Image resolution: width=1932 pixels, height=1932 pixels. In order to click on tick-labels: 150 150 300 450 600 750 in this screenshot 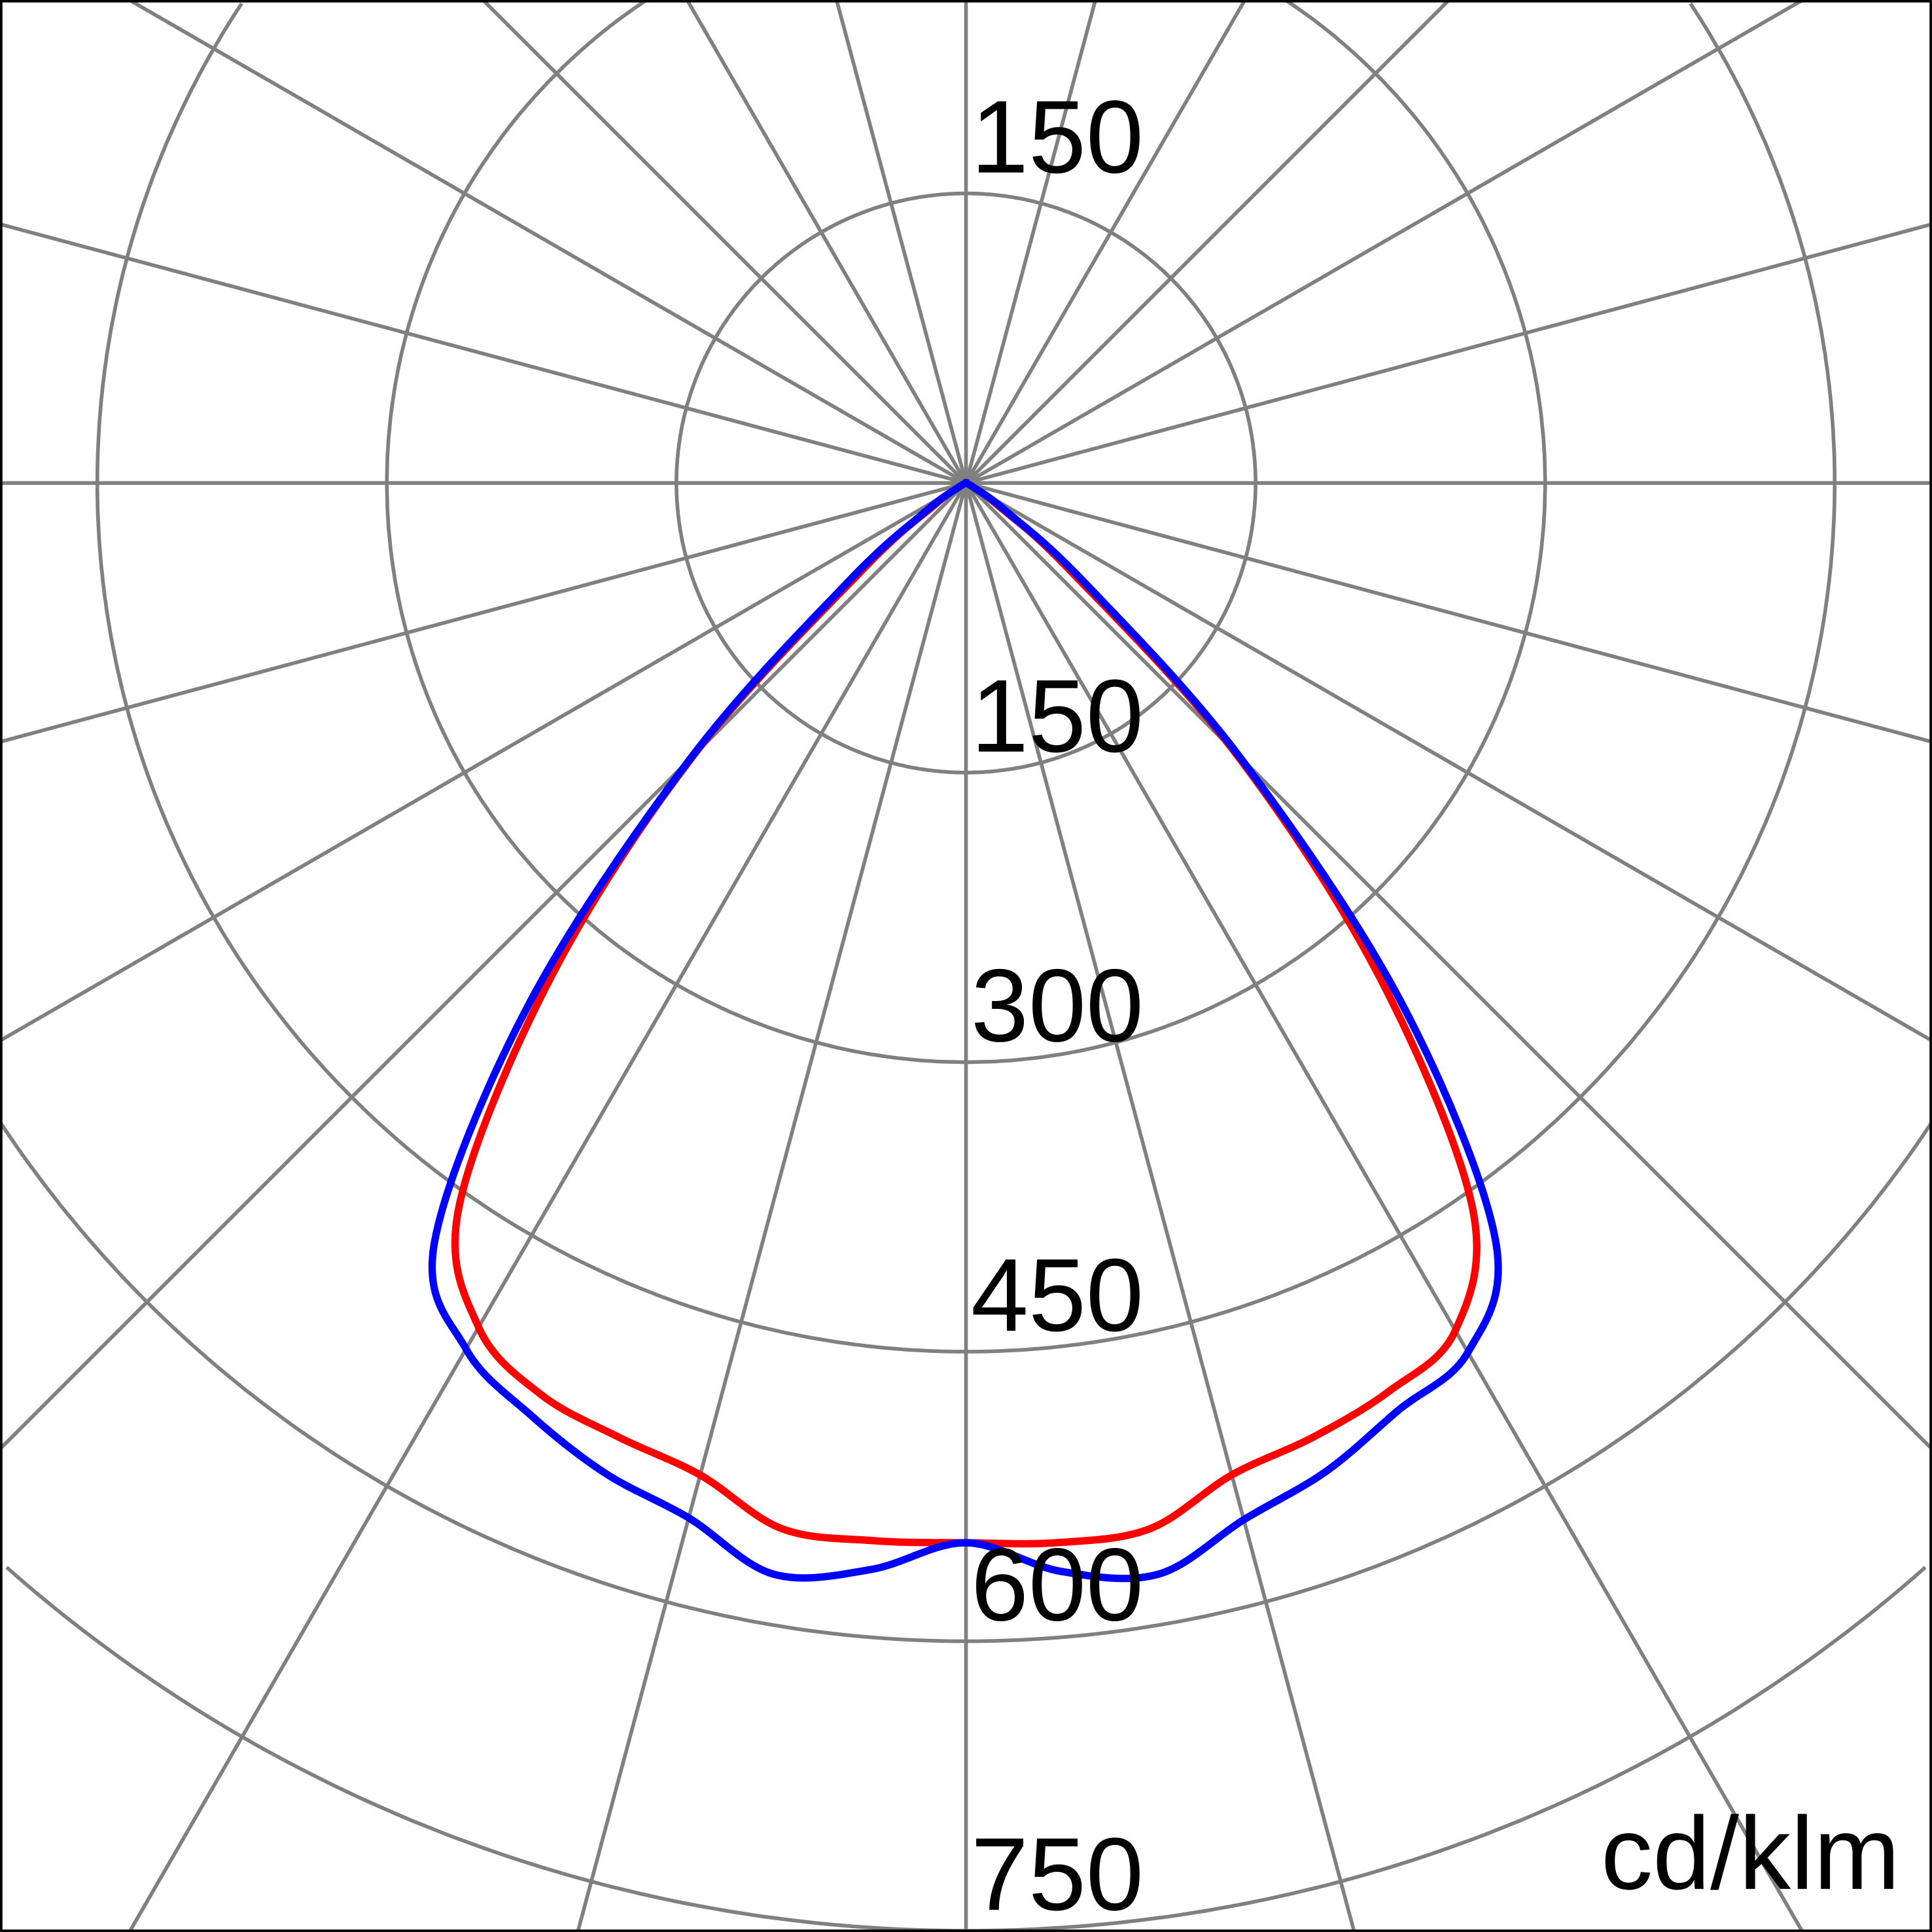, I will do `click(1057, 1005)`.